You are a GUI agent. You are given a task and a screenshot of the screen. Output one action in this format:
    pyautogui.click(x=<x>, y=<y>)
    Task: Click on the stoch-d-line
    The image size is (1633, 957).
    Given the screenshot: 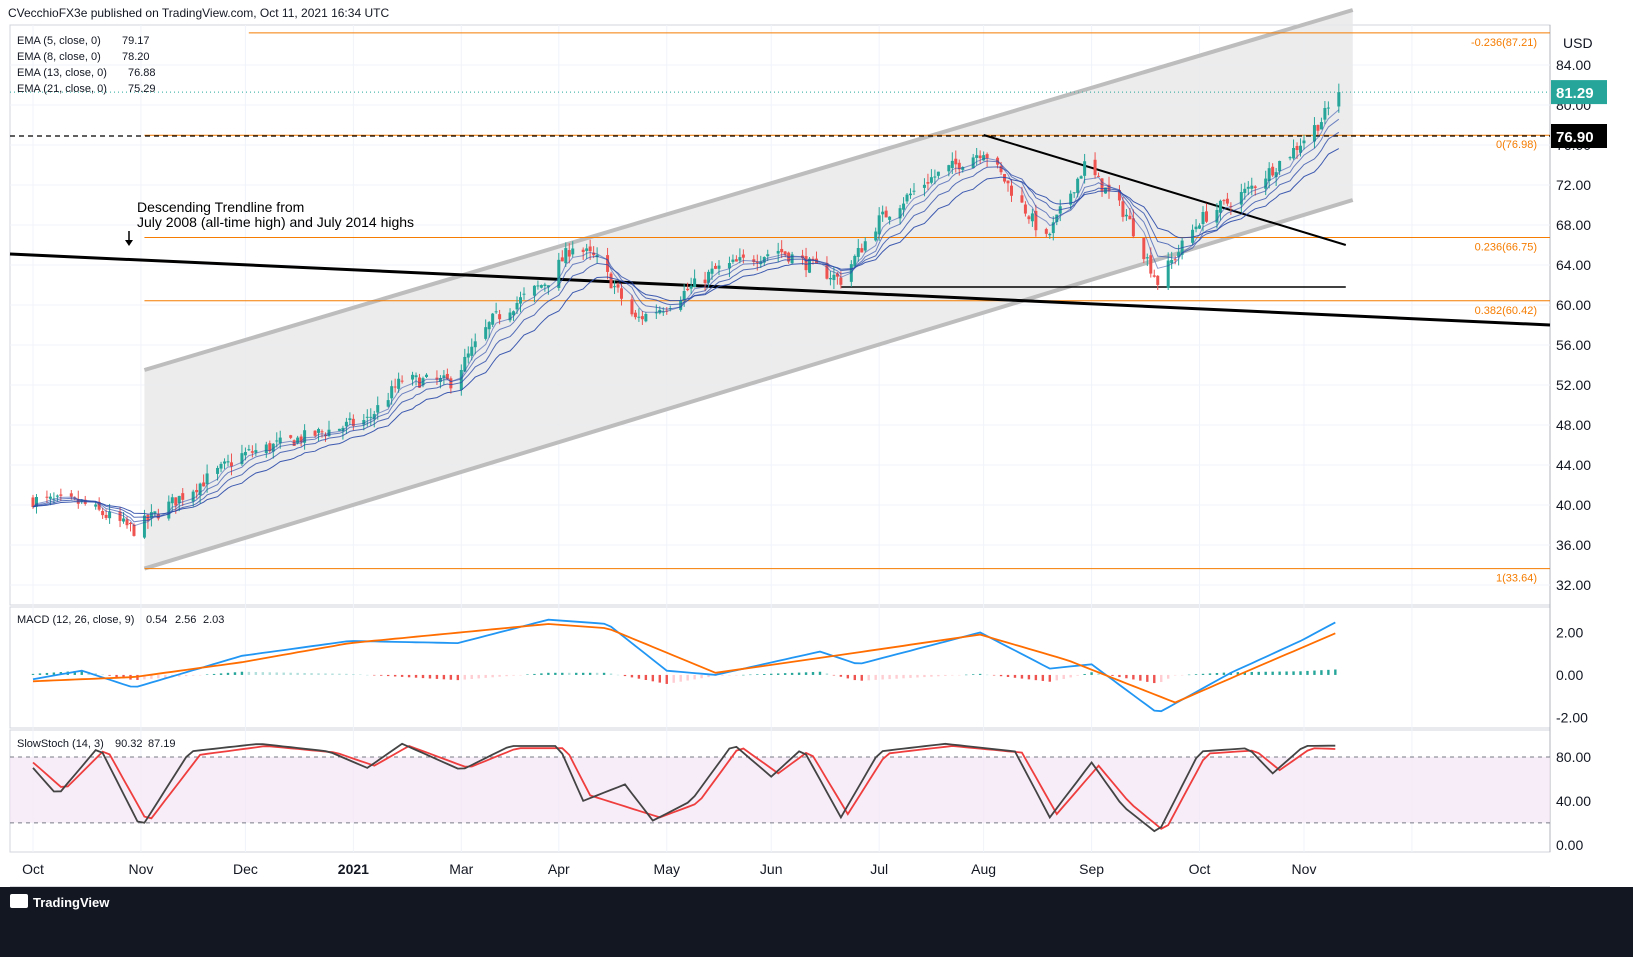 What is the action you would take?
    pyautogui.click(x=684, y=787)
    